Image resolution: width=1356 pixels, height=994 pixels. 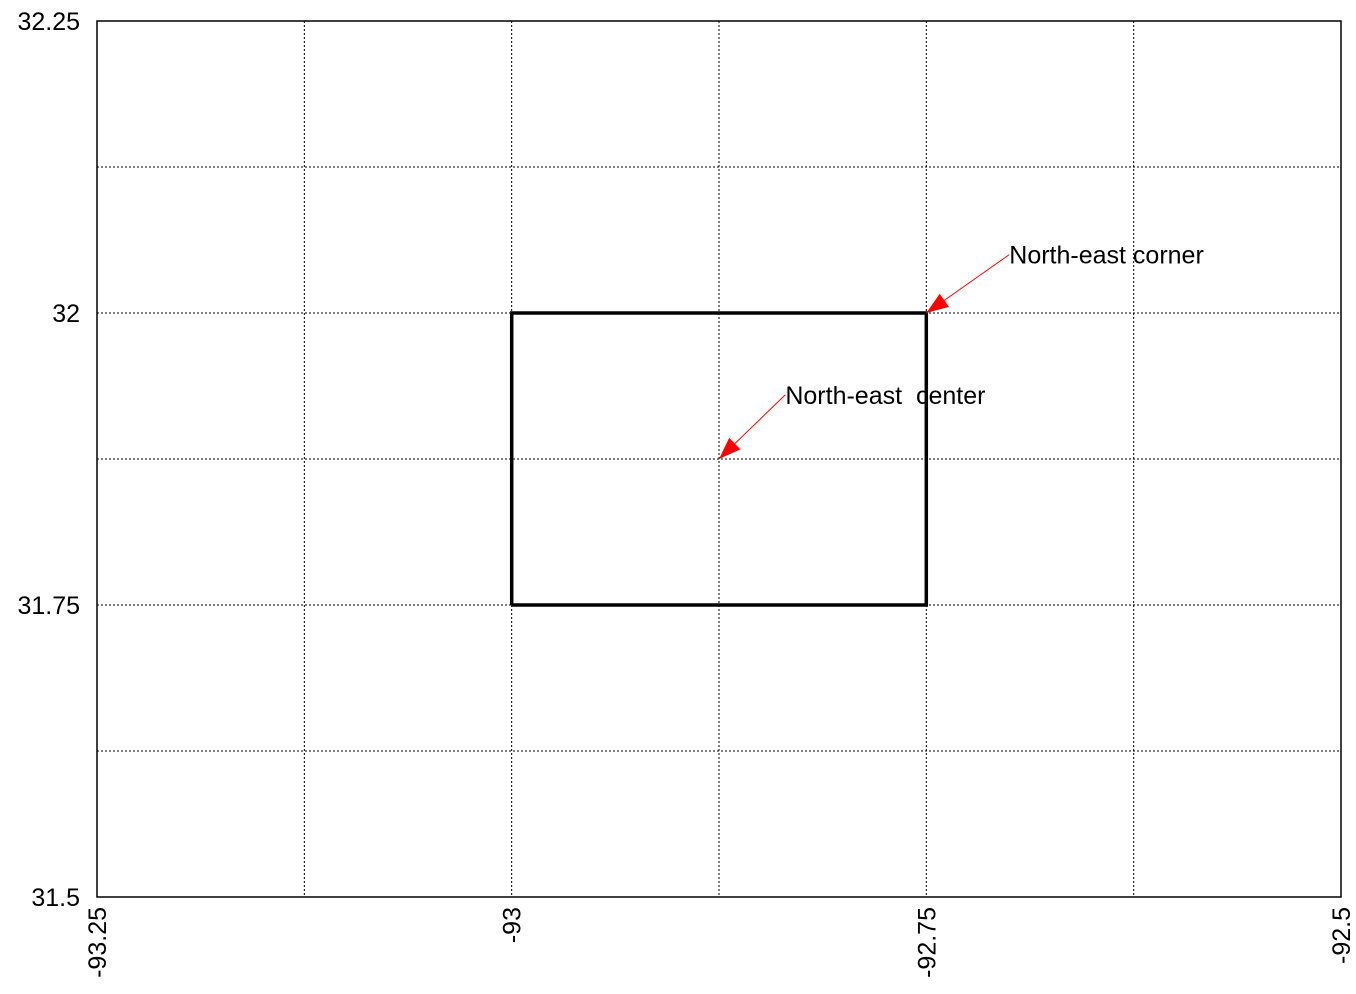 What do you see at coordinates (961, 351) in the screenshot?
I see `annotation-layer: North-east corner North-east center` at bounding box center [961, 351].